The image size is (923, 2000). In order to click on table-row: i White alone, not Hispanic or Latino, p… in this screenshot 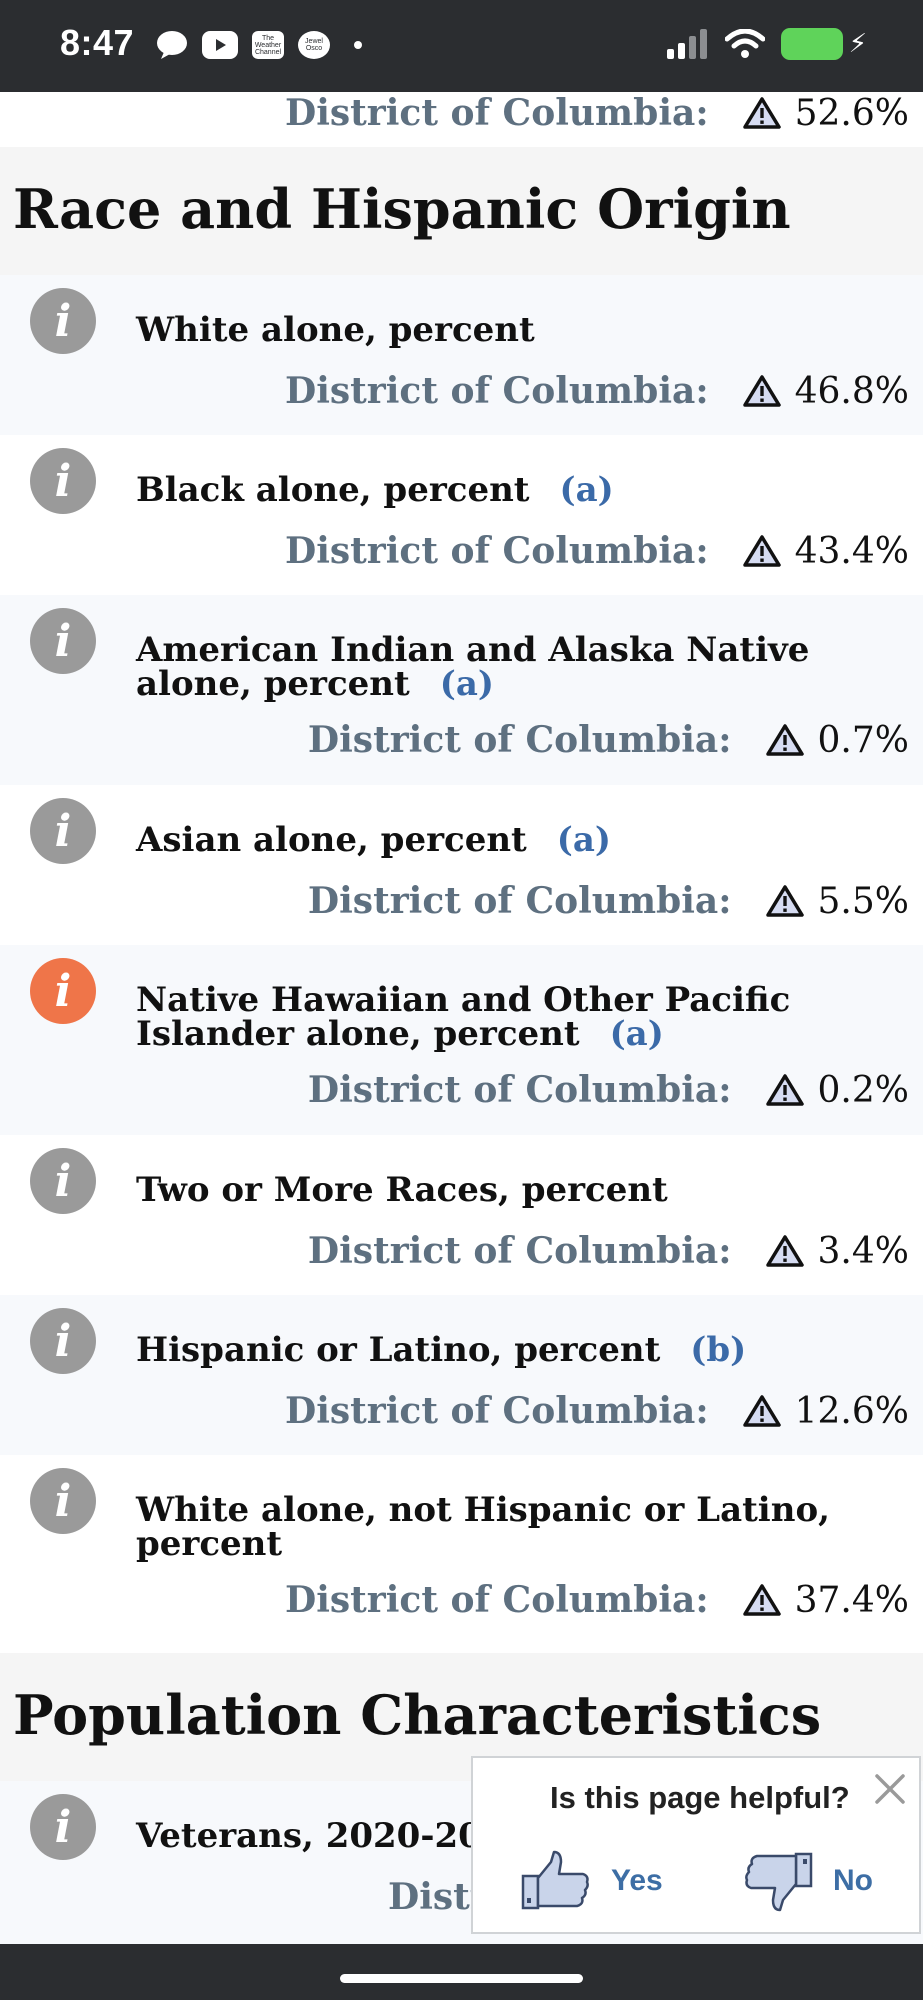, I will do `click(461, 1554)`.